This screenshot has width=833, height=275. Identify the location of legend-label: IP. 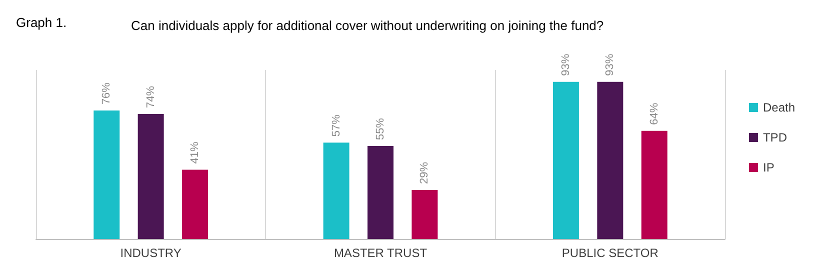
(768, 167).